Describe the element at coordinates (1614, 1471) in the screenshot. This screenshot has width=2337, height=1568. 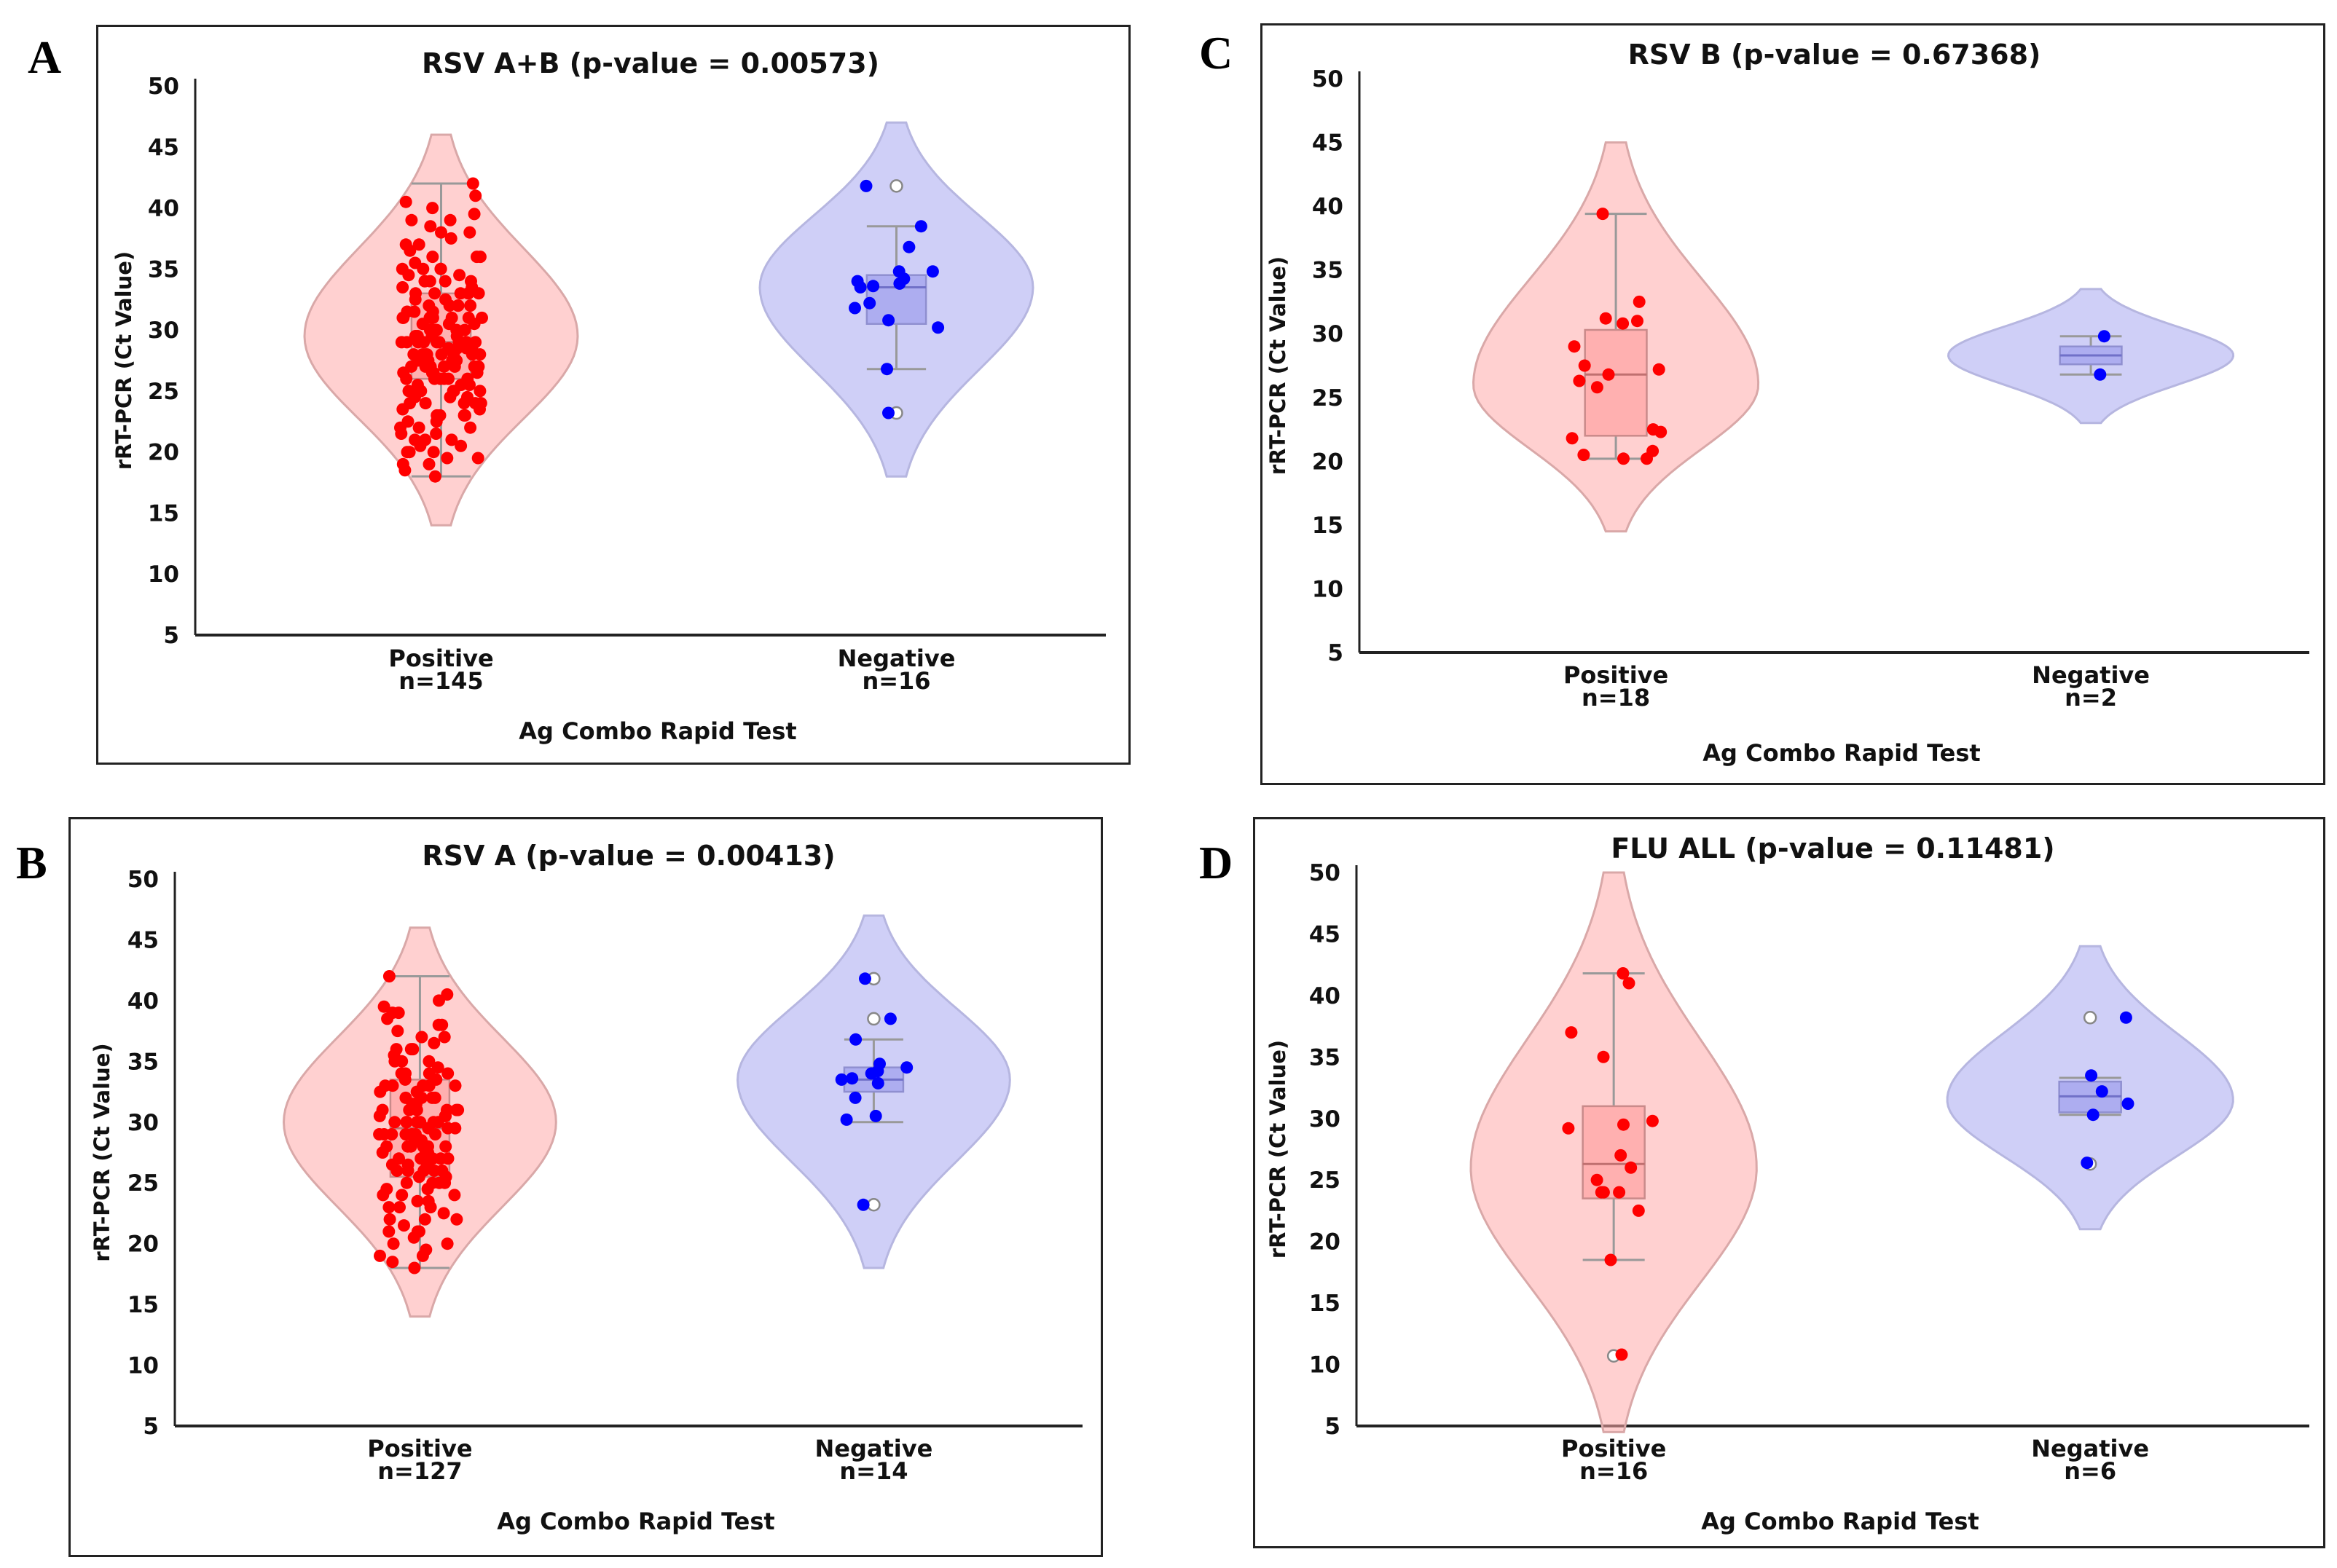
I see `category-n-label: n=16` at that location.